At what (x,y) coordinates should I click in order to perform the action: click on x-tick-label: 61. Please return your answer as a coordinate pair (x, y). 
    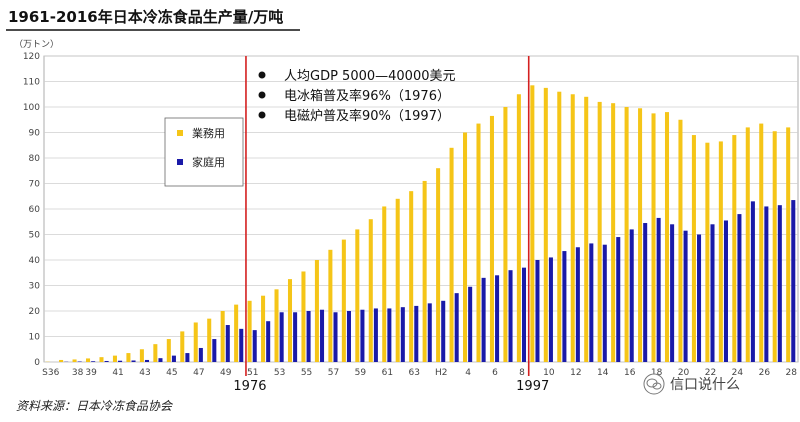
    Looking at the image, I should click on (387, 373).